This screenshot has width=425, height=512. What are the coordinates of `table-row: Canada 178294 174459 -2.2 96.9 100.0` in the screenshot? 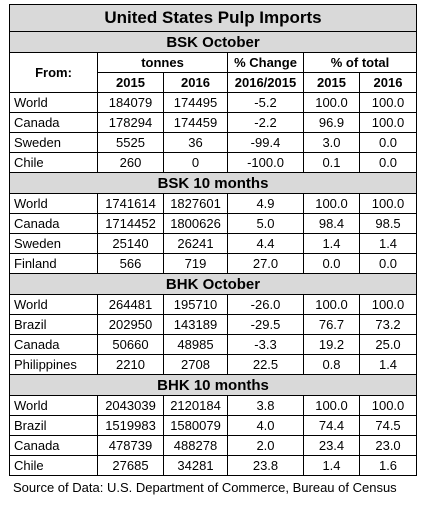 It's located at (213, 122).